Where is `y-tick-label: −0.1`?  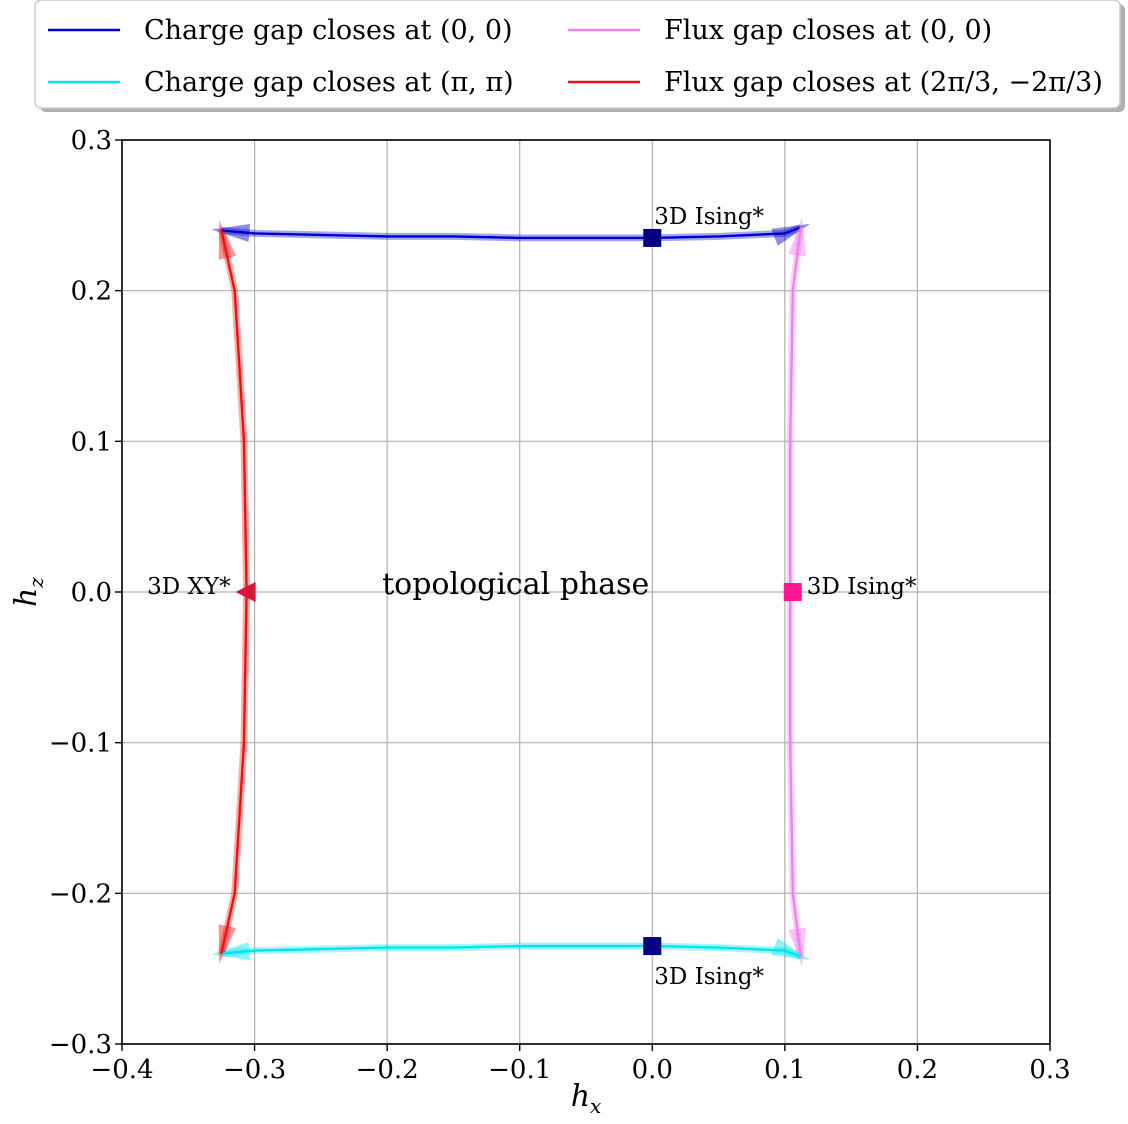 y-tick-label: −0.1 is located at coordinates (80, 744).